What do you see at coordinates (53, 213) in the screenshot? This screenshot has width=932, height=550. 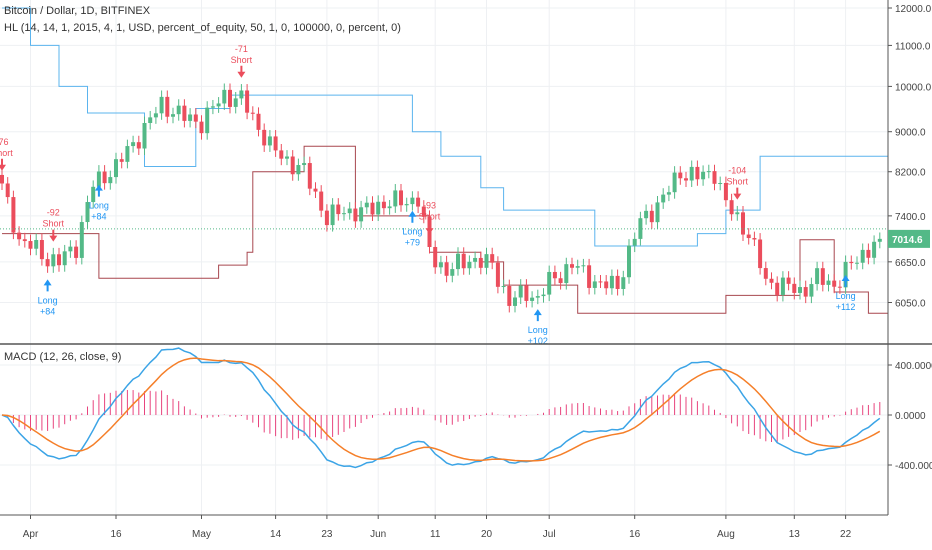 I see `signal-pnl: -92` at bounding box center [53, 213].